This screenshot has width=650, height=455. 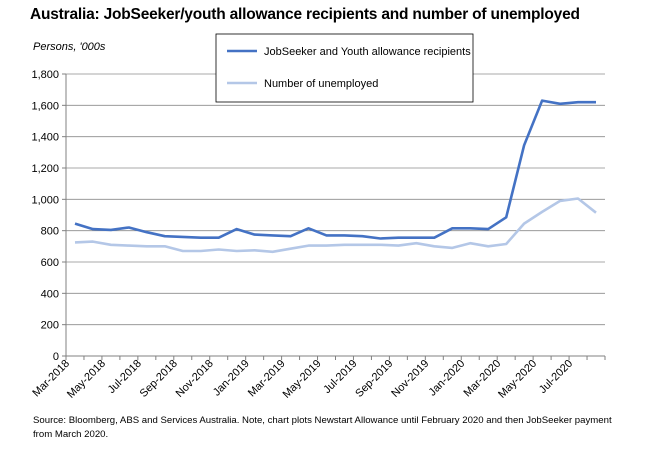 I want to click on legend-box, so click(x=344, y=68).